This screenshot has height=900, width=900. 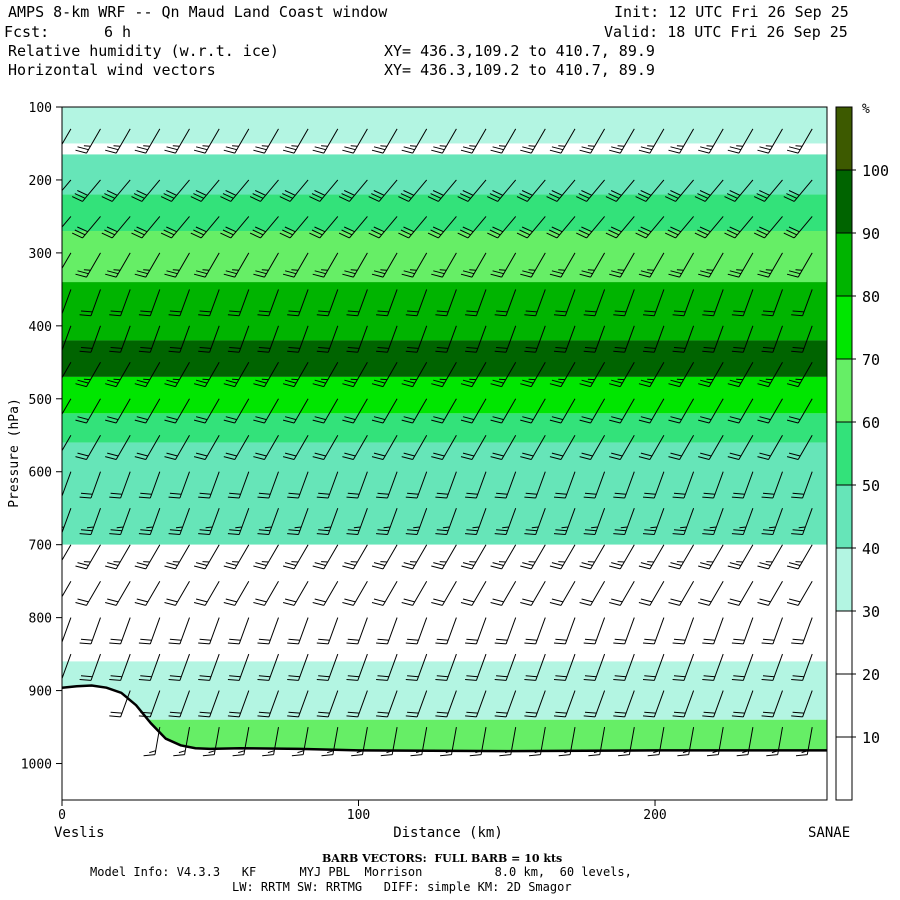 I want to click on colorbar-tick-label: 30, so click(x=871, y=612).